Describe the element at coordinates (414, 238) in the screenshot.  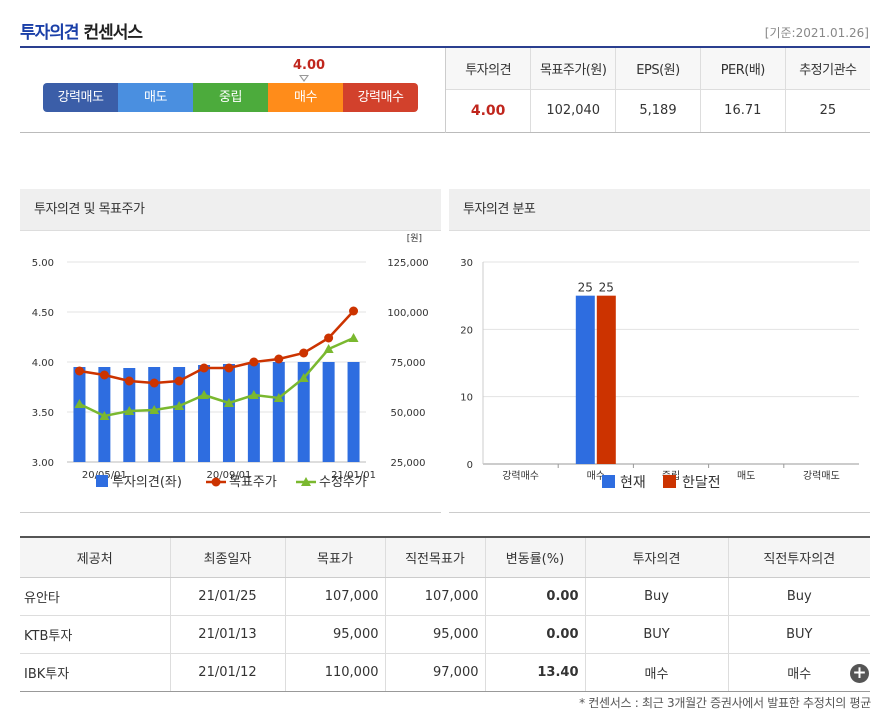
I see `right-axis-unit: [원]` at that location.